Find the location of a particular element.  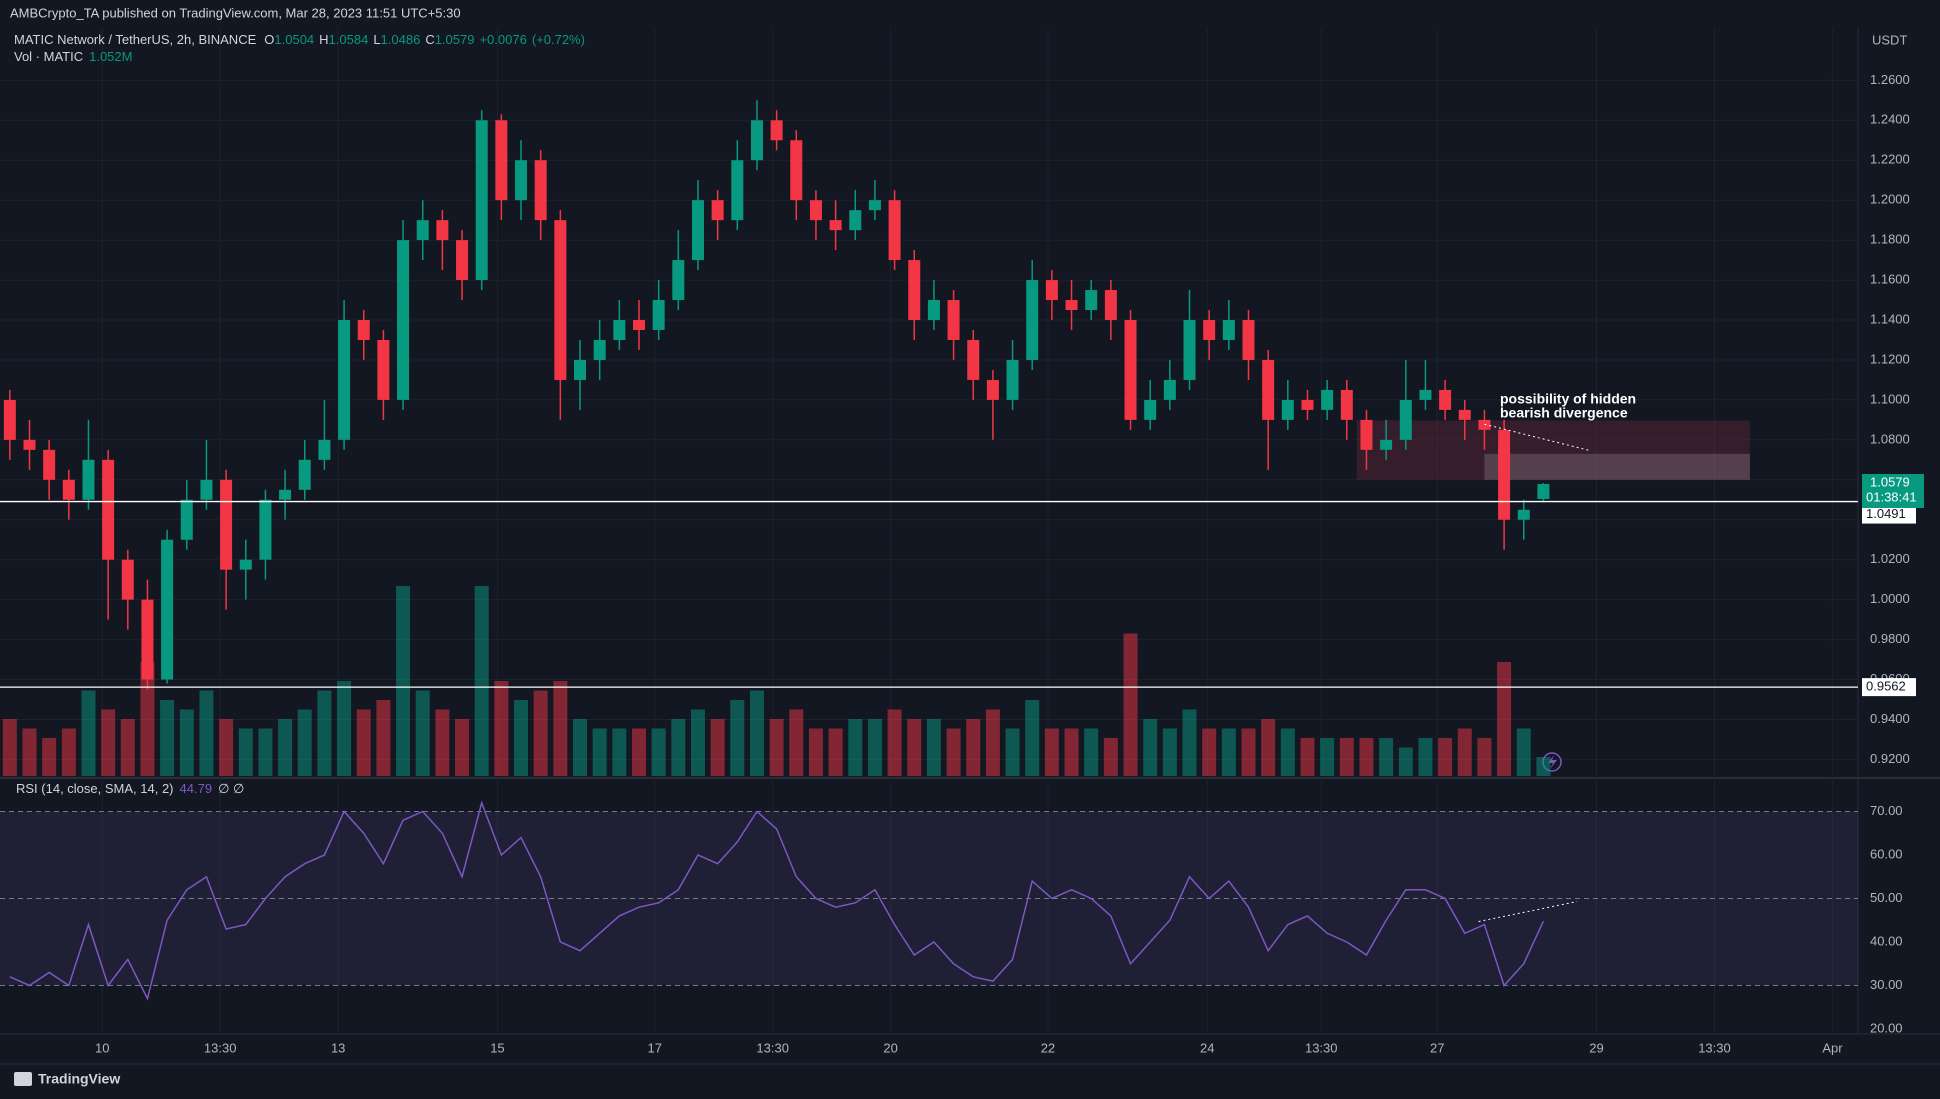

c-label: C is located at coordinates (429, 39).